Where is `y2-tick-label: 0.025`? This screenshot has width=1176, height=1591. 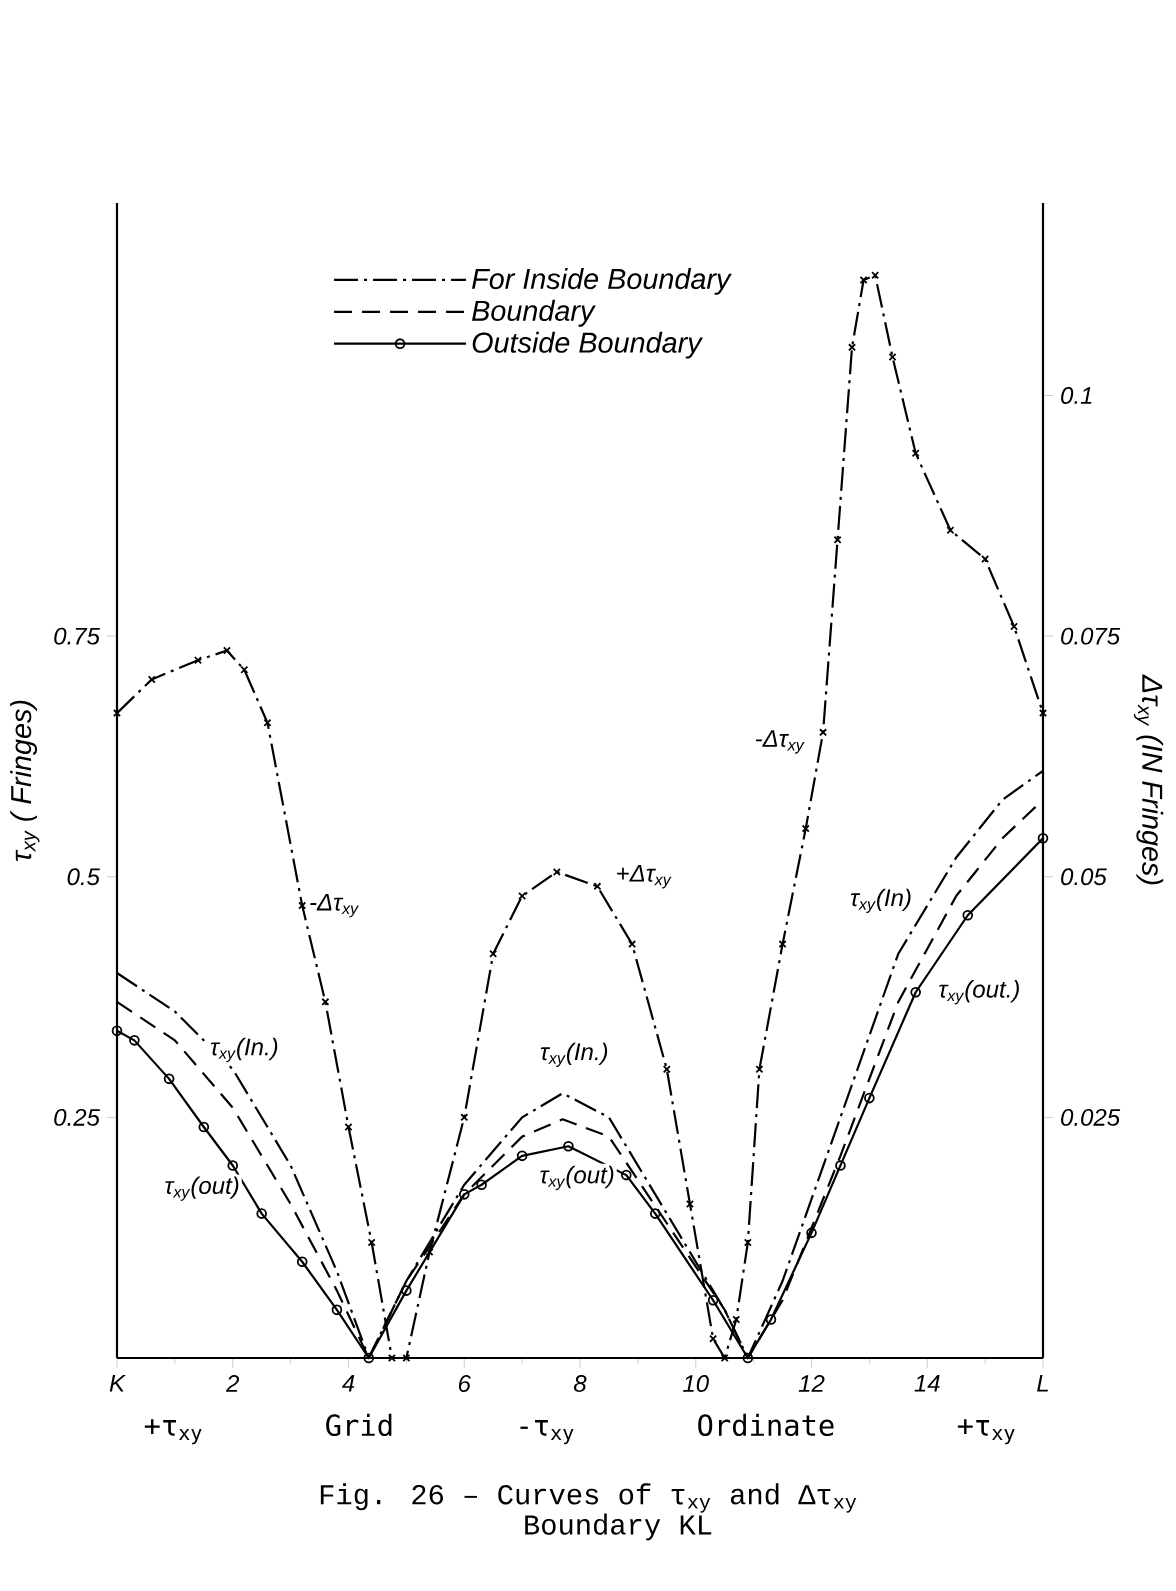
y2-tick-label: 0.025 is located at coordinates (1091, 1117).